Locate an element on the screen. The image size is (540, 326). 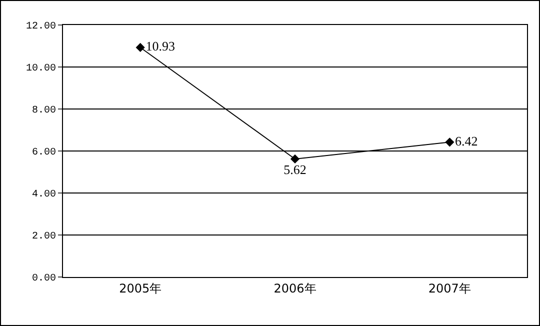
x-tick-label: 2006年 is located at coordinates (295, 288).